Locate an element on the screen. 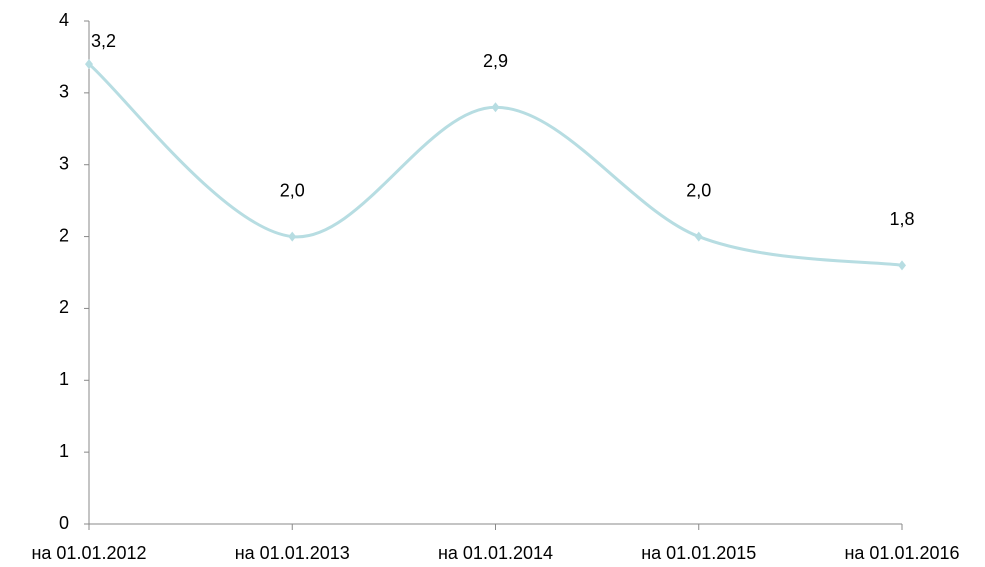 This screenshot has height=567, width=985. y-tick-label: 0 is located at coordinates (64, 523).